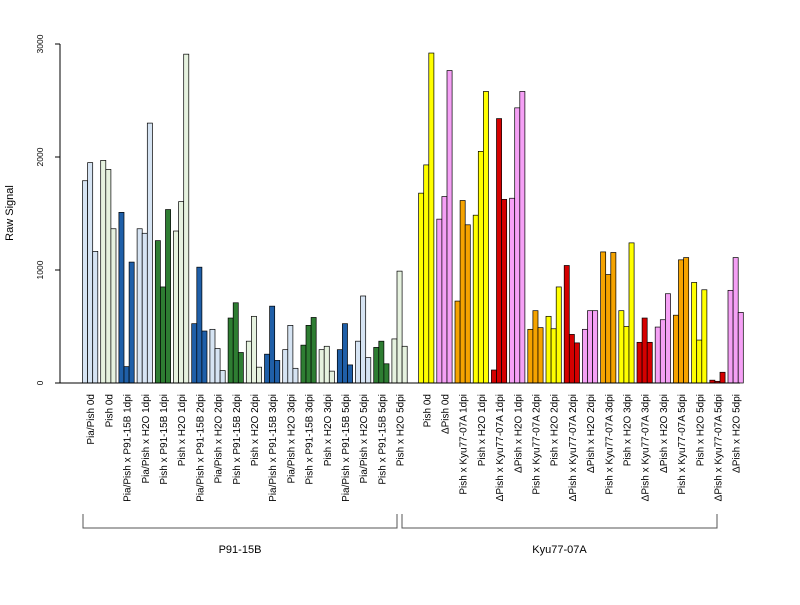 Image resolution: width=800 pixels, height=605 pixels. What do you see at coordinates (240, 550) in the screenshot?
I see `group-bracket-label: P91-15B` at bounding box center [240, 550].